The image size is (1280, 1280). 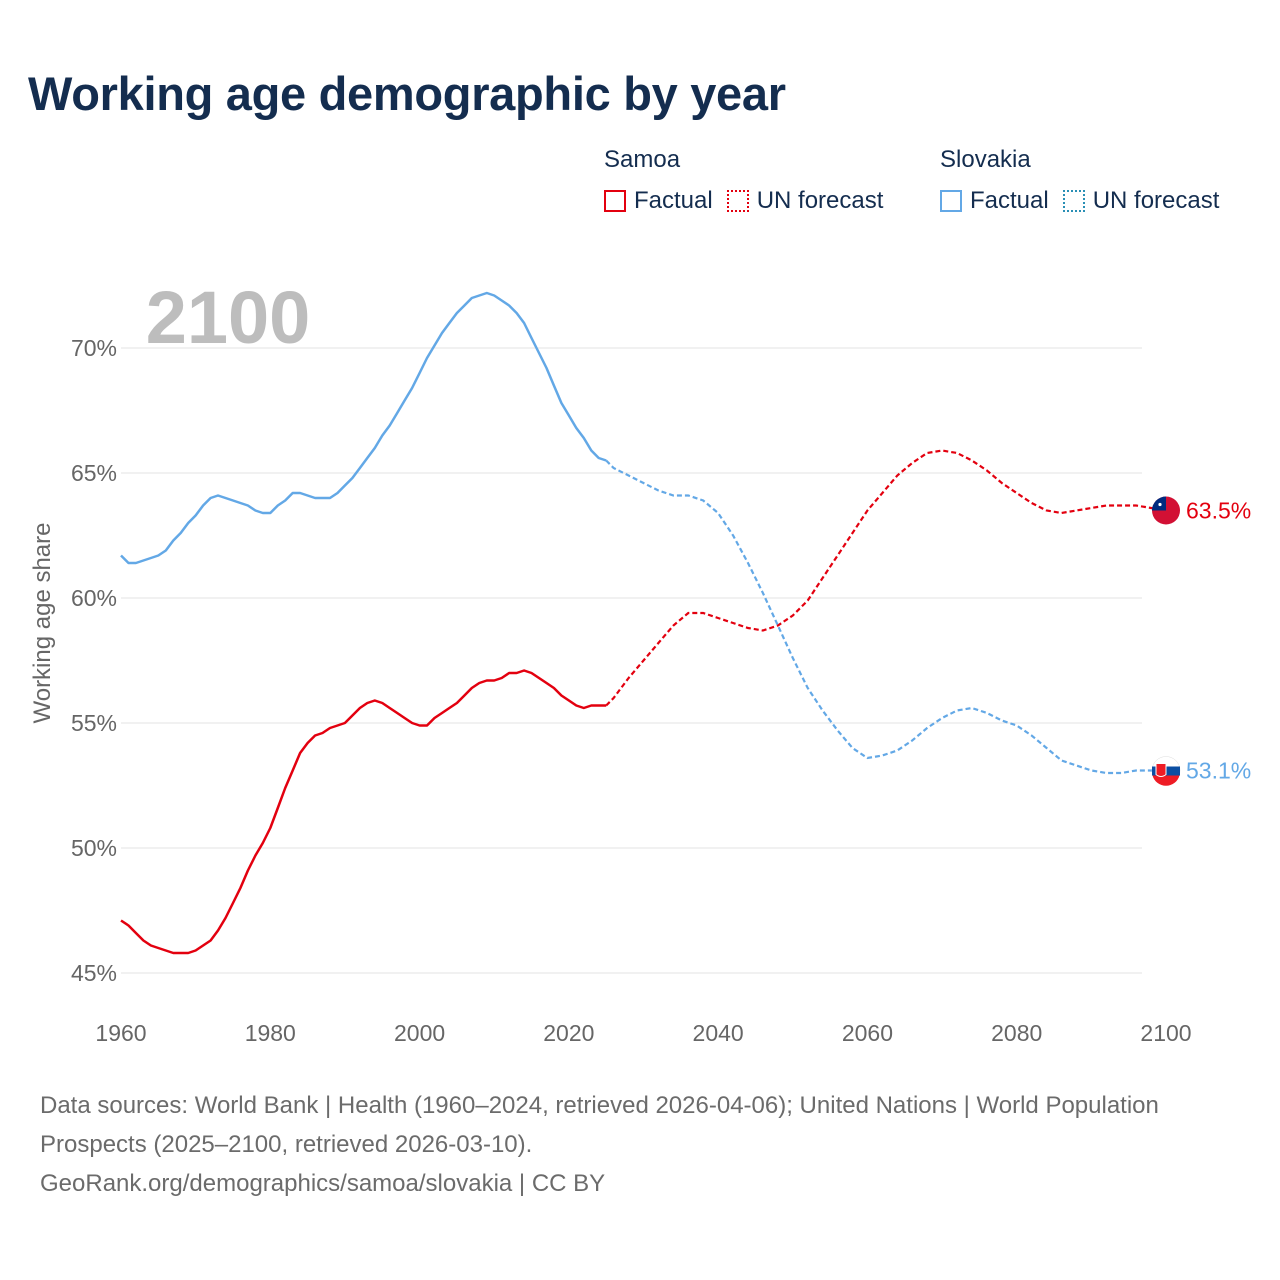 What do you see at coordinates (1201, 641) in the screenshot?
I see `end-markers: 63.5% 53.1%` at bounding box center [1201, 641].